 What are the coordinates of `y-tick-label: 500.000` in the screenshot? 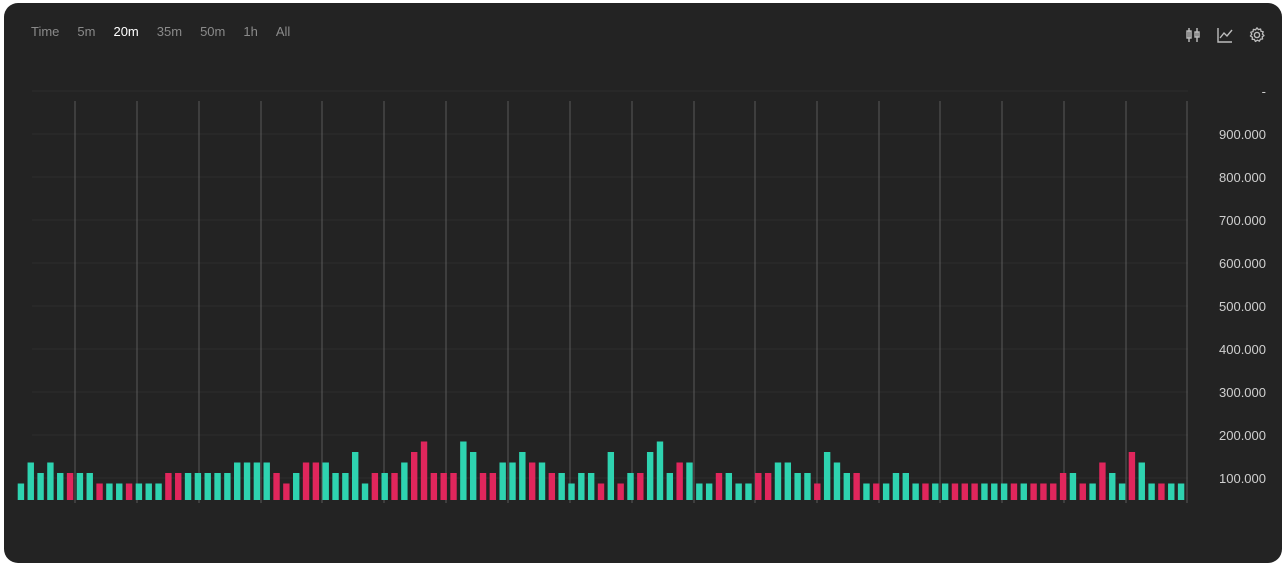 It's located at (1242, 306).